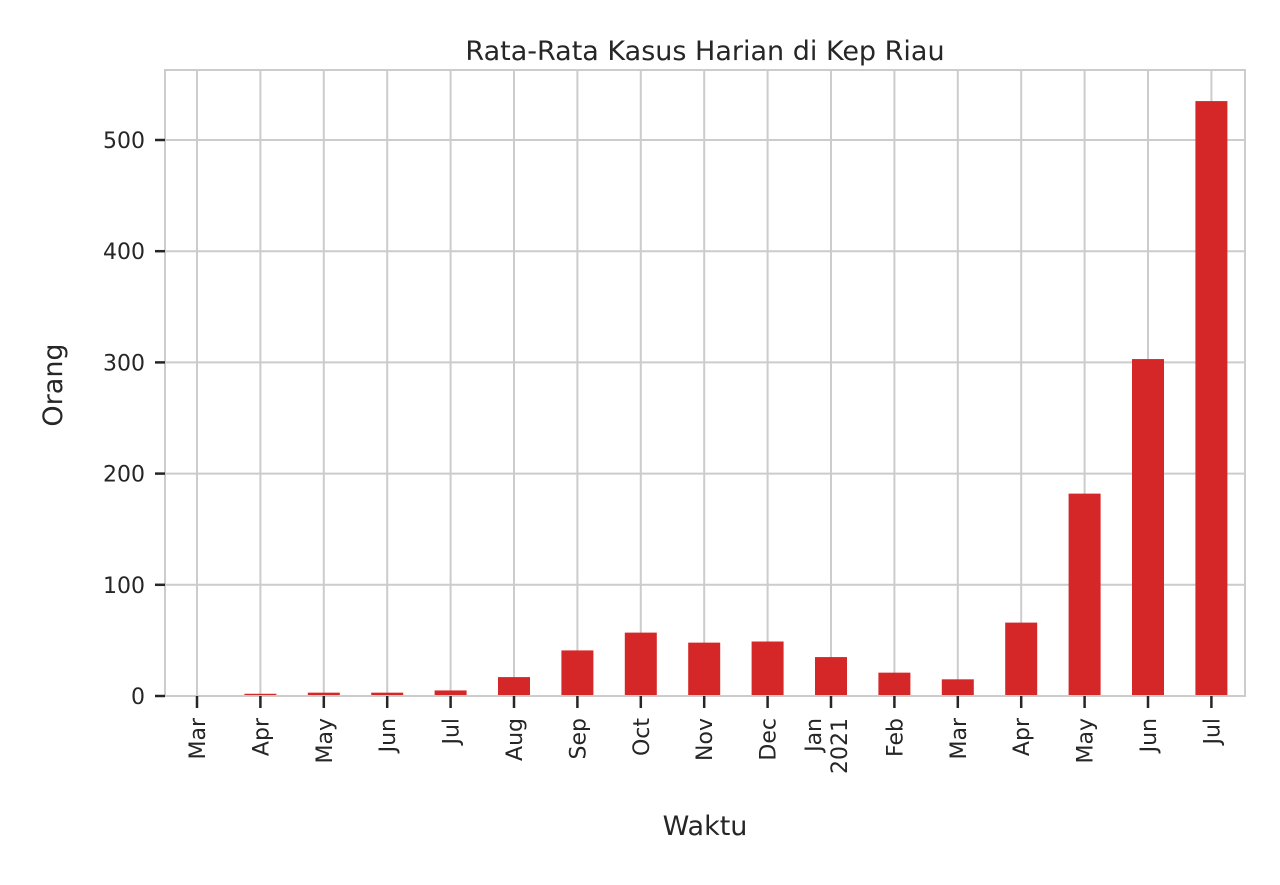  Describe the element at coordinates (642, 737) in the screenshot. I see `x-tick-label: Oct` at that location.